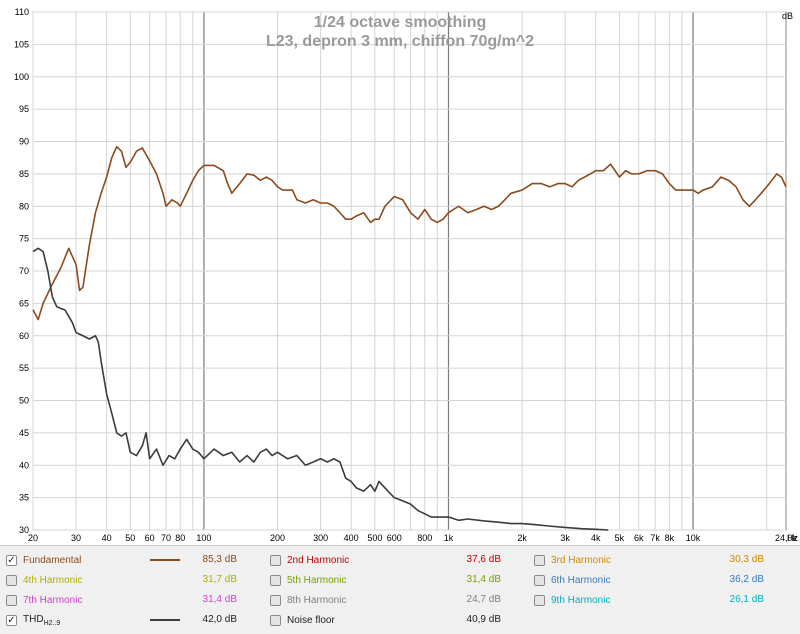 The image size is (800, 634). Describe the element at coordinates (317, 600) in the screenshot. I see `8th-harmonic-label: 8th Harmonic` at that location.